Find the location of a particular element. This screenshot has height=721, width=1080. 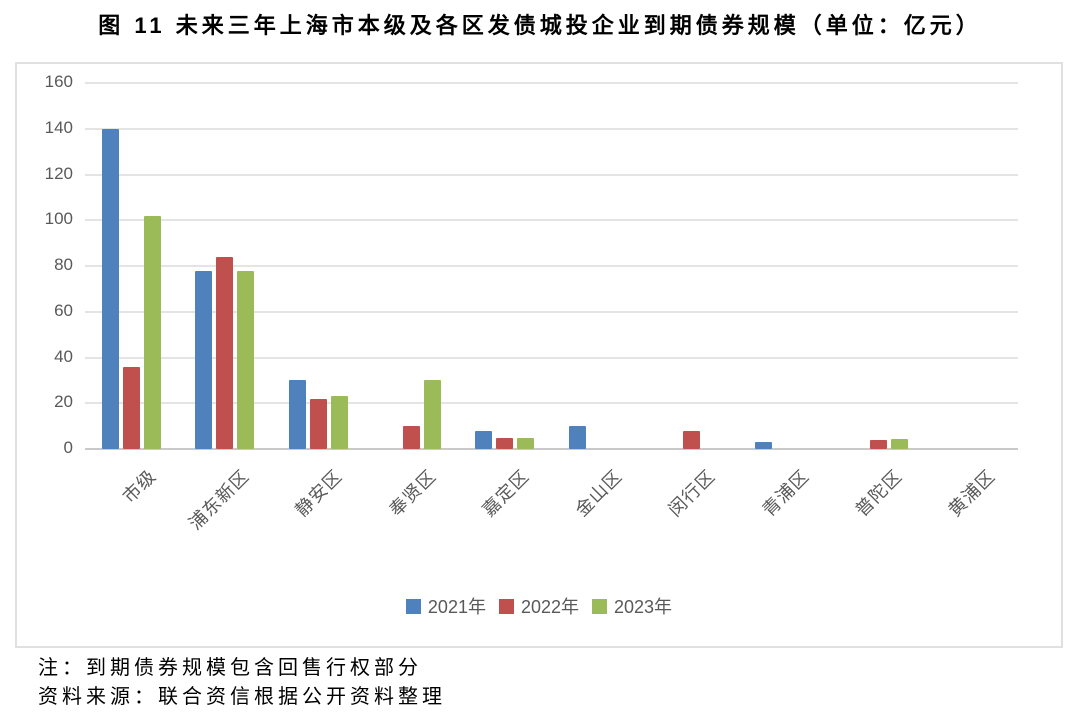

bar-2023年-奉贤区 is located at coordinates (433, 414).